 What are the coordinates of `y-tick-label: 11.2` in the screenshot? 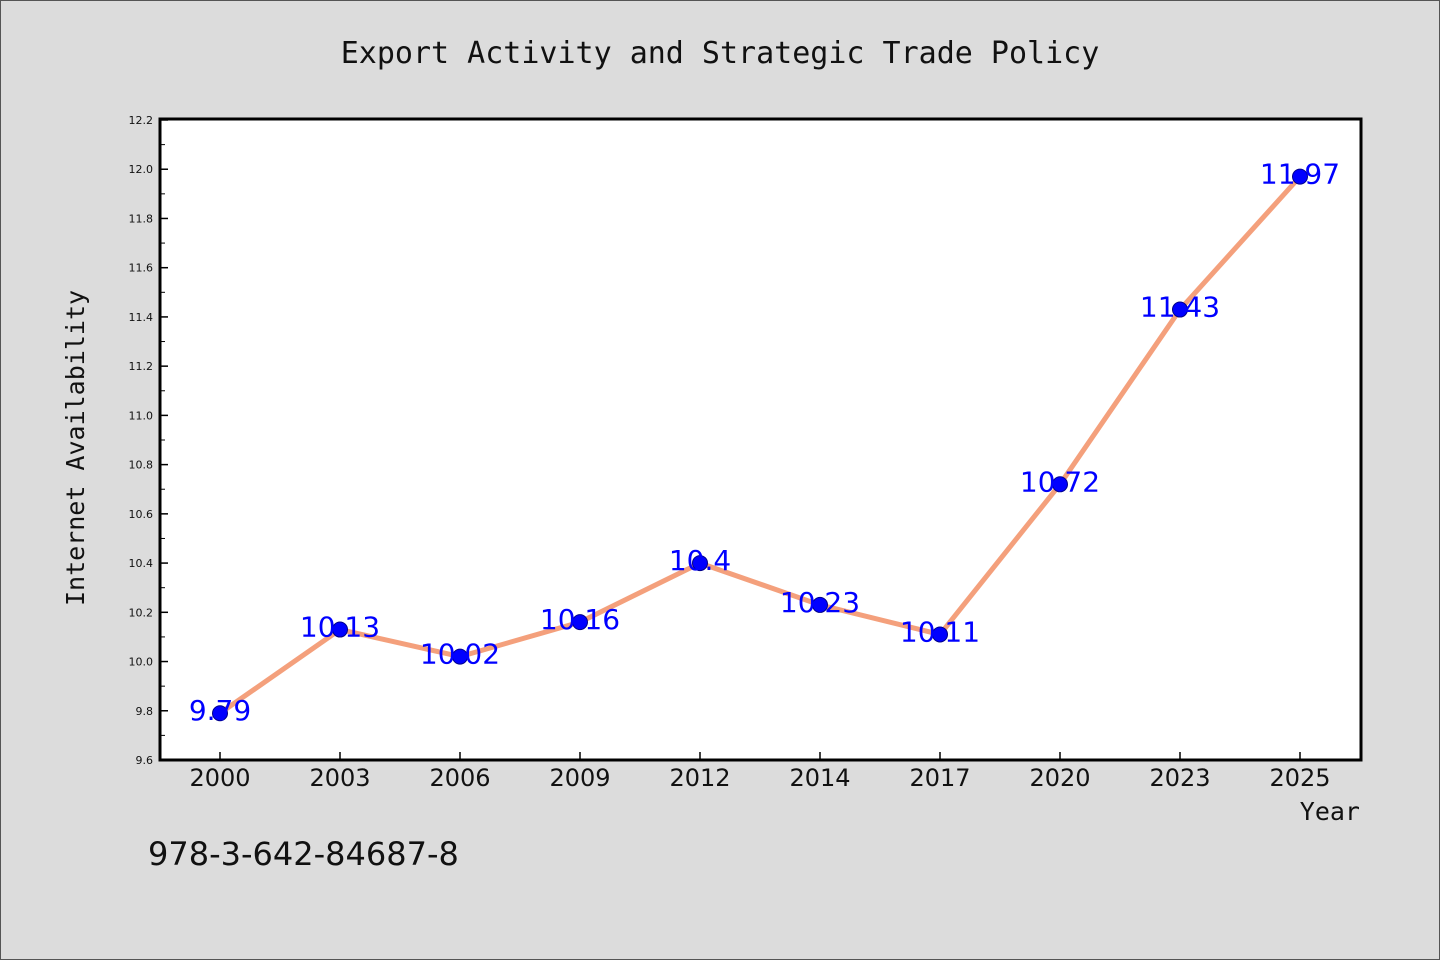 It's located at (141, 366).